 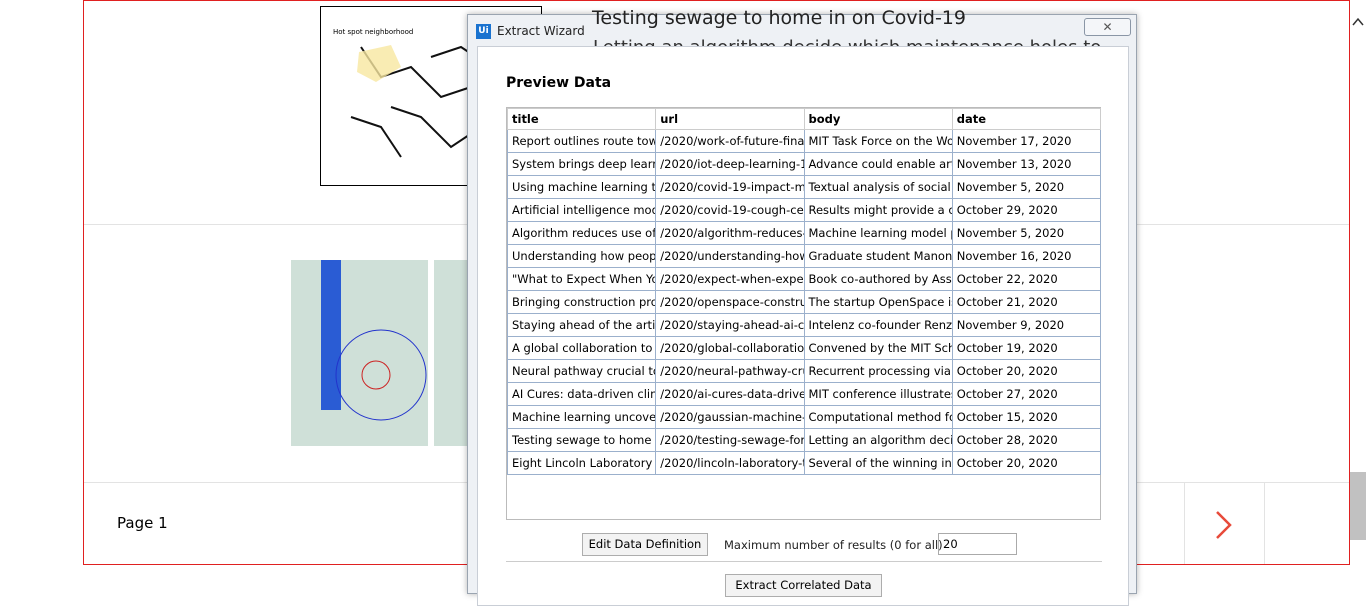 What do you see at coordinates (730, 256) in the screenshot?
I see `table-cell: /2020/understanding-how` at bounding box center [730, 256].